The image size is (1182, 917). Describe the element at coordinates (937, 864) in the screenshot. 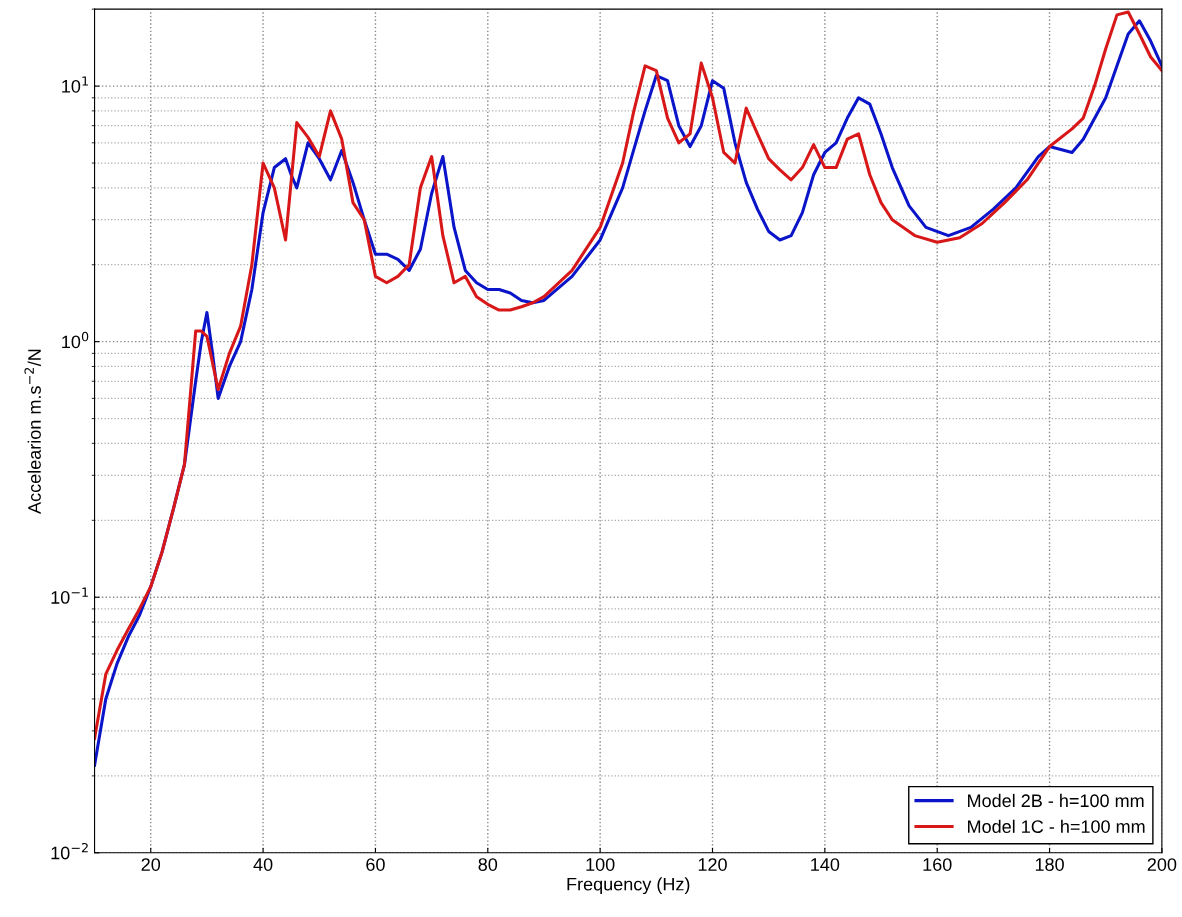

I see `x-tick-label: 160` at that location.